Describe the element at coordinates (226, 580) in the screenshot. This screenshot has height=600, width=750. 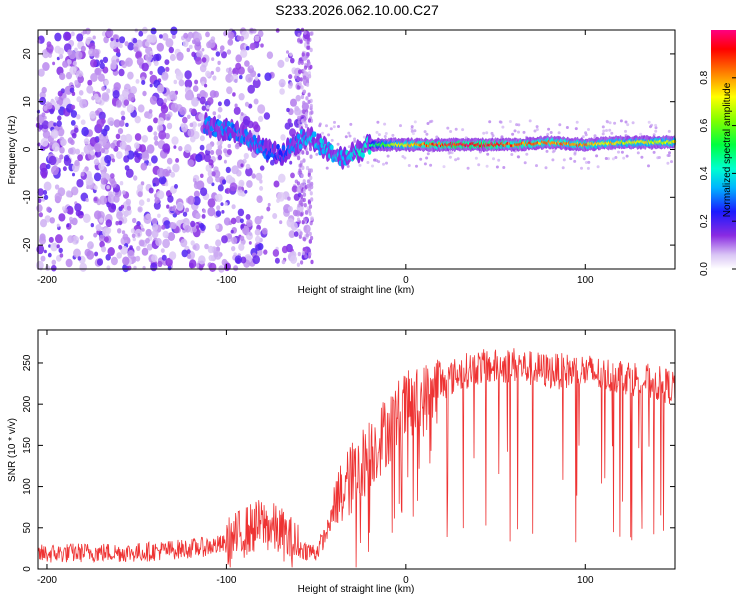
I see `x-tick-label: -100` at that location.